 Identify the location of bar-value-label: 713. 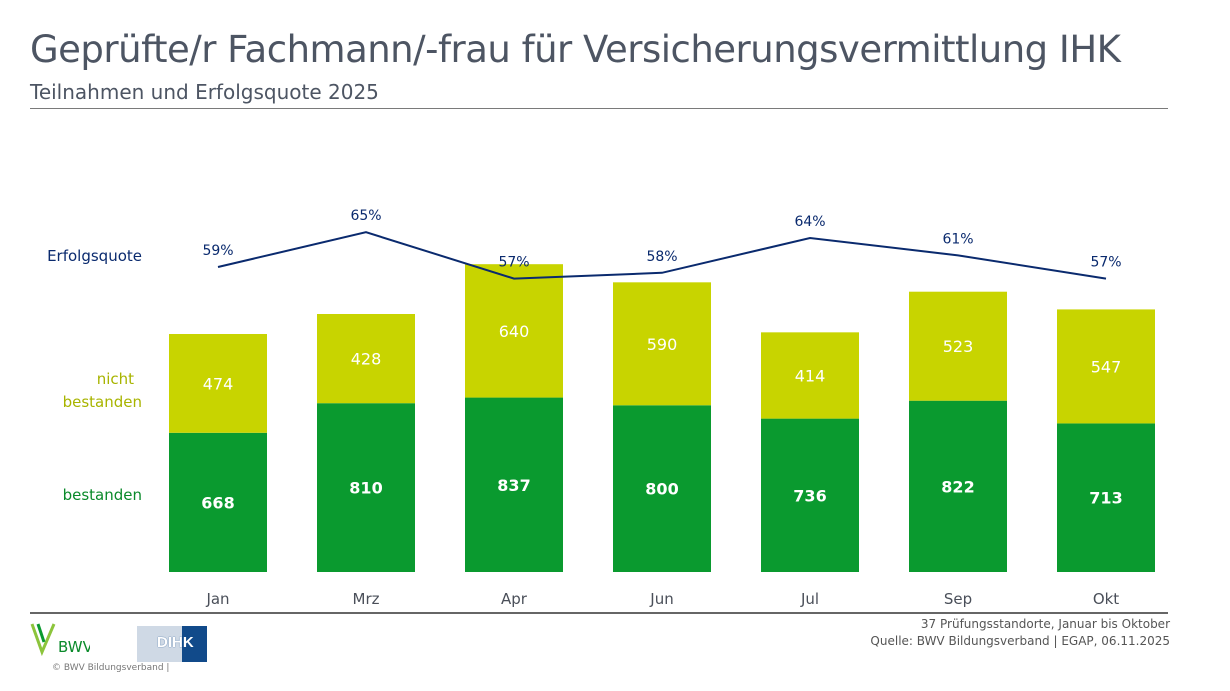
(1105, 498).